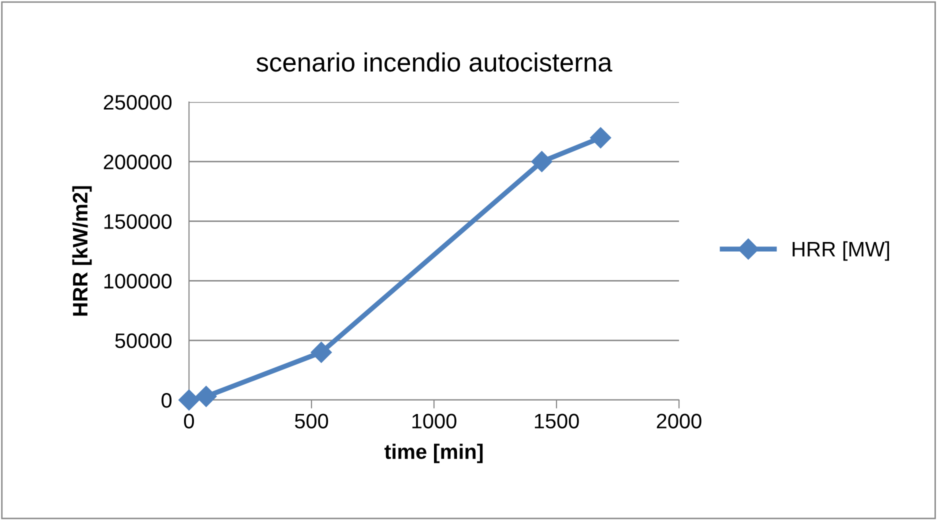  I want to click on x-tick-label: 2000, so click(679, 421).